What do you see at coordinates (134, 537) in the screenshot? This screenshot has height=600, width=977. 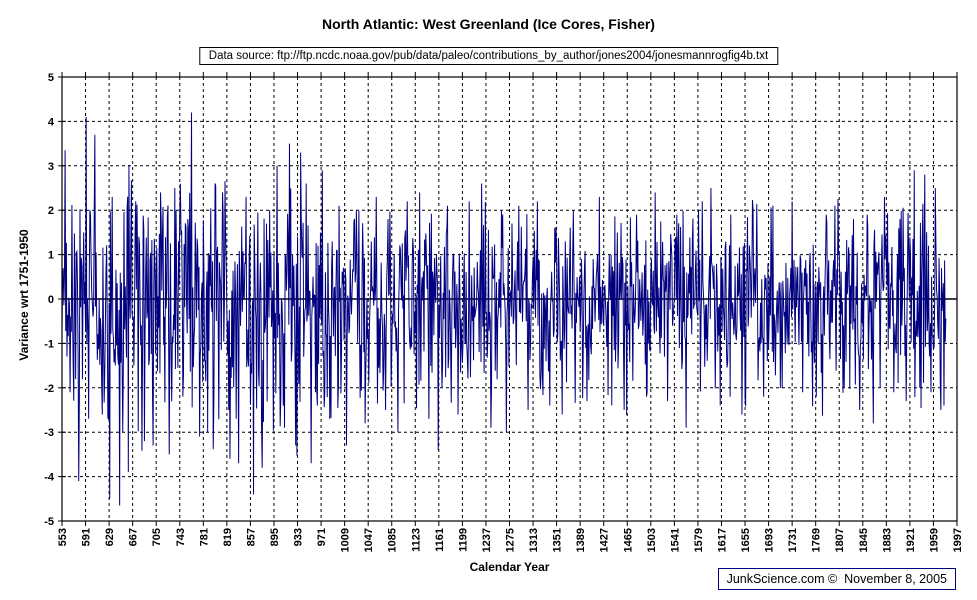 I see `svg-text: 667` at bounding box center [134, 537].